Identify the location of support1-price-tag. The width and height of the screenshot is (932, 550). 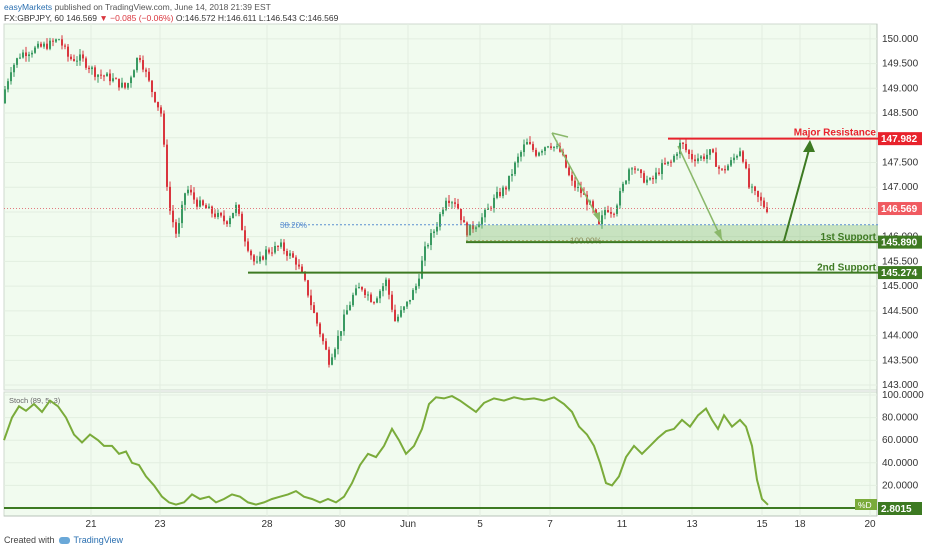
(900, 242).